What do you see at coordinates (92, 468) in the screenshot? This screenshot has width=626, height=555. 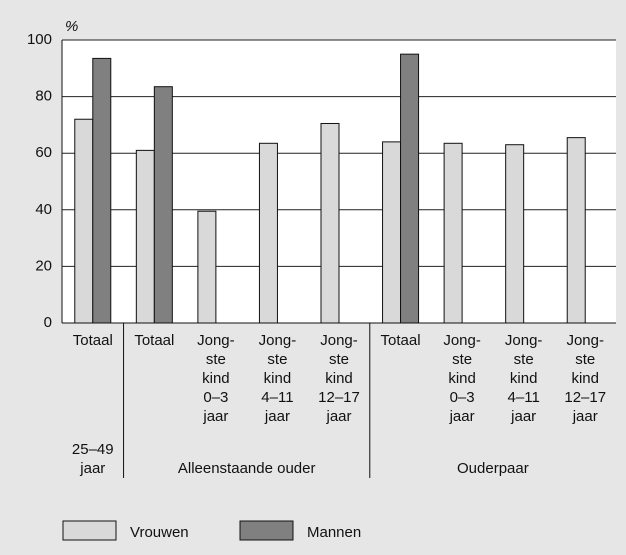 I see `group-label: jaar` at bounding box center [92, 468].